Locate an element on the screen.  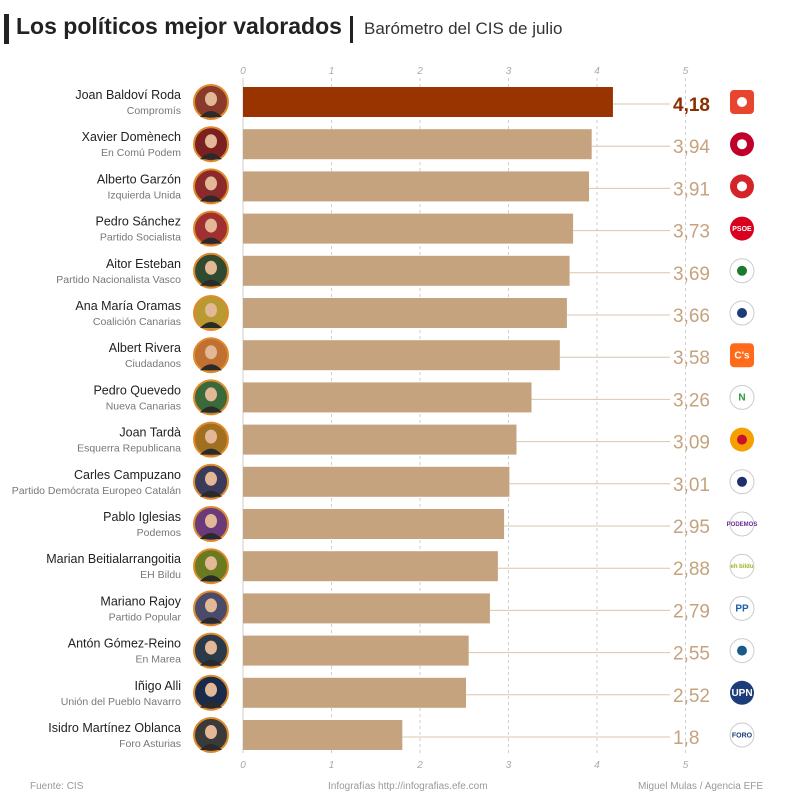
chart-row: Joan Baldoví Roda Compromís 4,18 is located at coordinates (414, 102).